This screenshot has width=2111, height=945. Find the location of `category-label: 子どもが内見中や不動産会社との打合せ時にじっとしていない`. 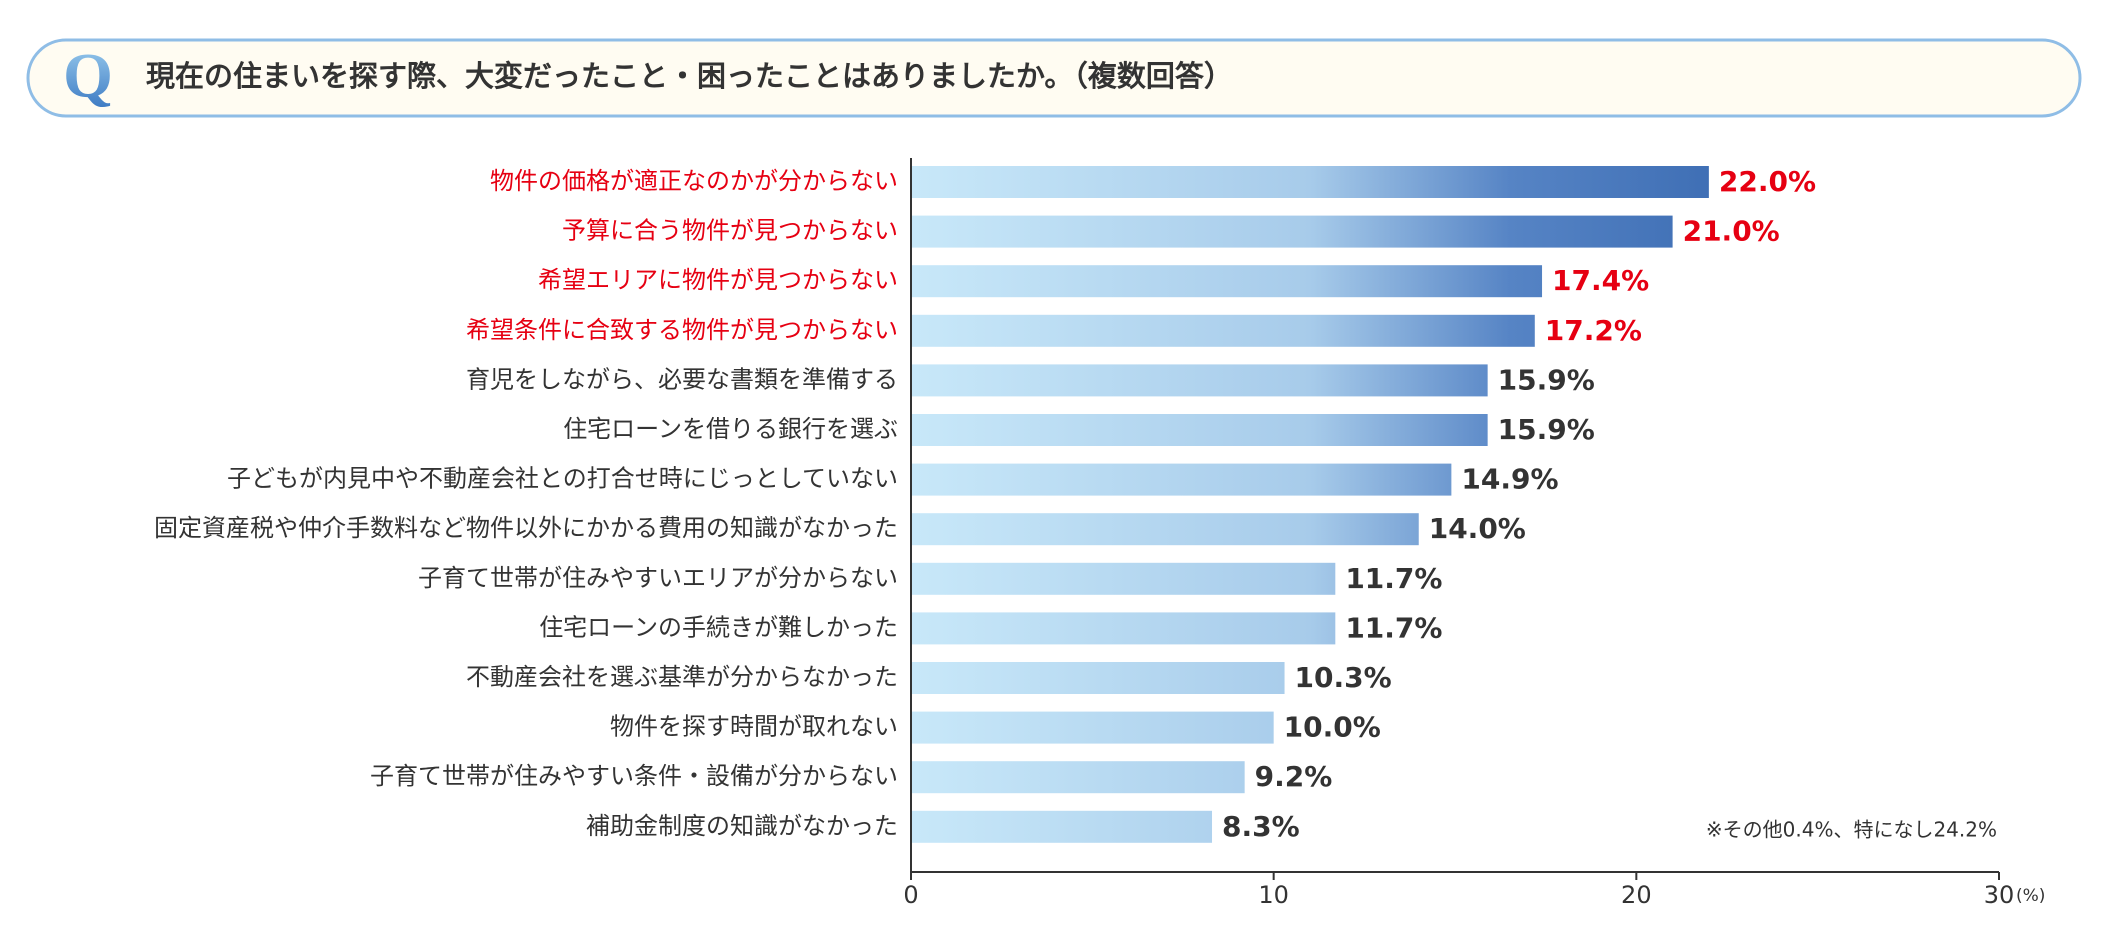

category-label: 子どもが内見中や不動産会社との打合せ時にじっとしていない is located at coordinates (562, 479).